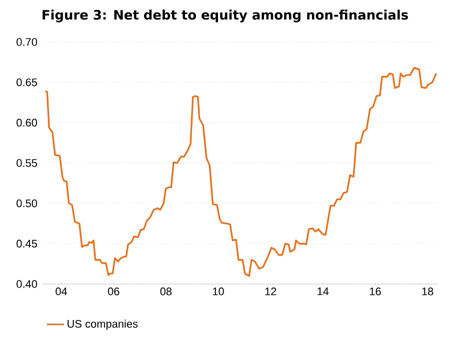 The width and height of the screenshot is (450, 350). What do you see at coordinates (27, 284) in the screenshot?
I see `y-tick-label: 0.40` at bounding box center [27, 284].